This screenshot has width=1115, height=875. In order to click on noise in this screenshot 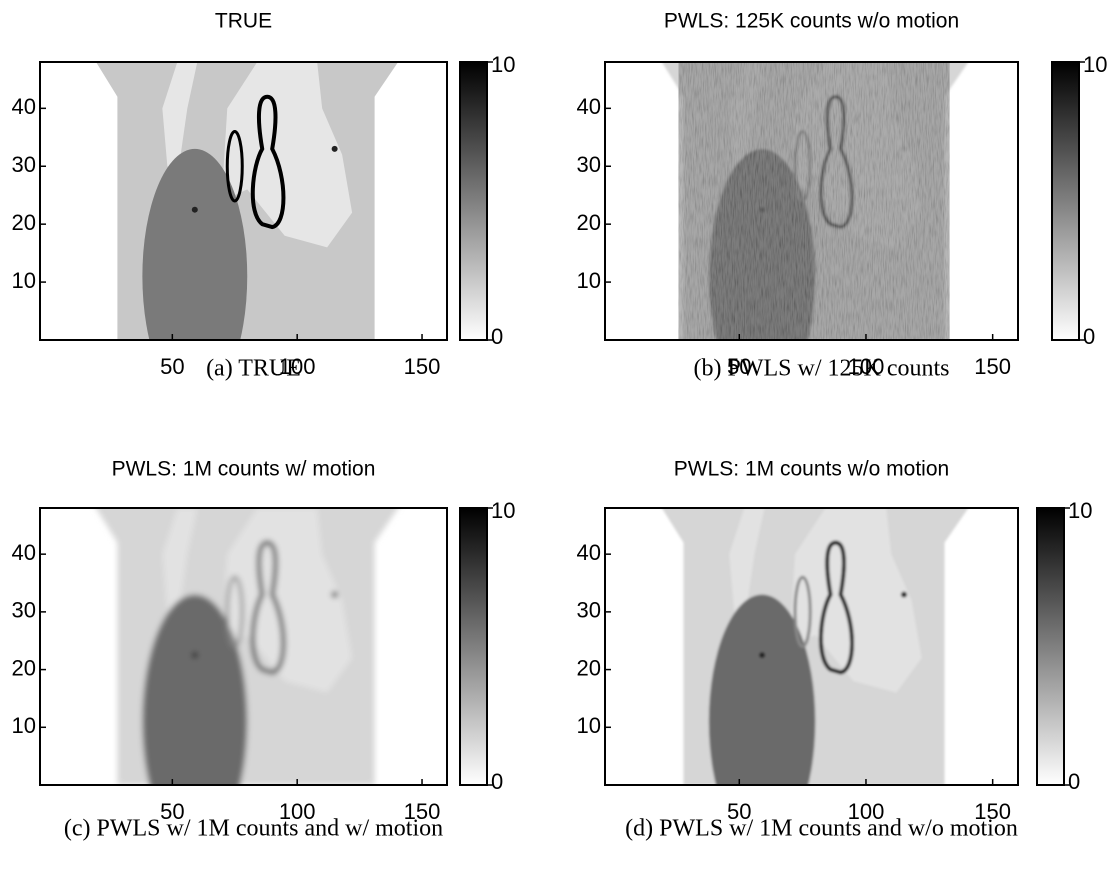, I will do `click(814, 201)`.